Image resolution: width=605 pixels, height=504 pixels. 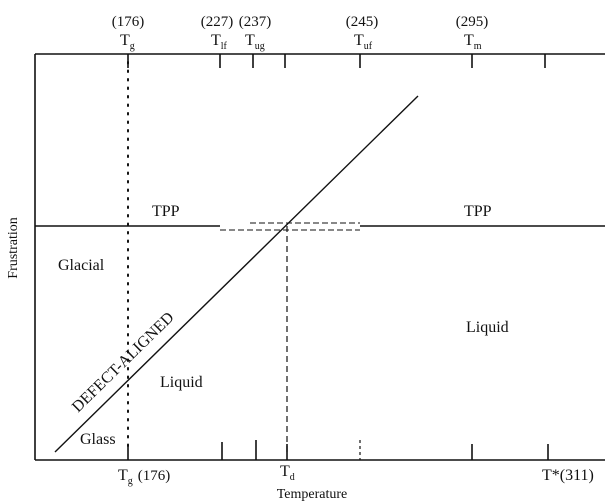 What do you see at coordinates (478, 211) in the screenshot?
I see `tpp-right-label: TPP` at bounding box center [478, 211].